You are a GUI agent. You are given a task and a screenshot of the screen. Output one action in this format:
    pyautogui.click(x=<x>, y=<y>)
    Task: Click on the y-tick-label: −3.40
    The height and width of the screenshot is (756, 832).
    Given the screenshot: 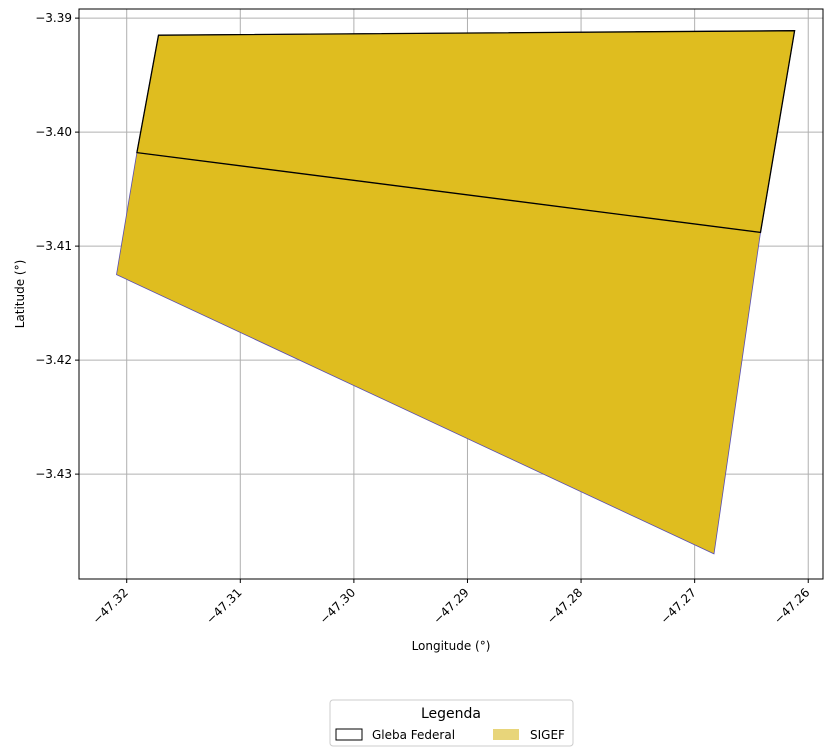 What is the action you would take?
    pyautogui.click(x=53, y=132)
    